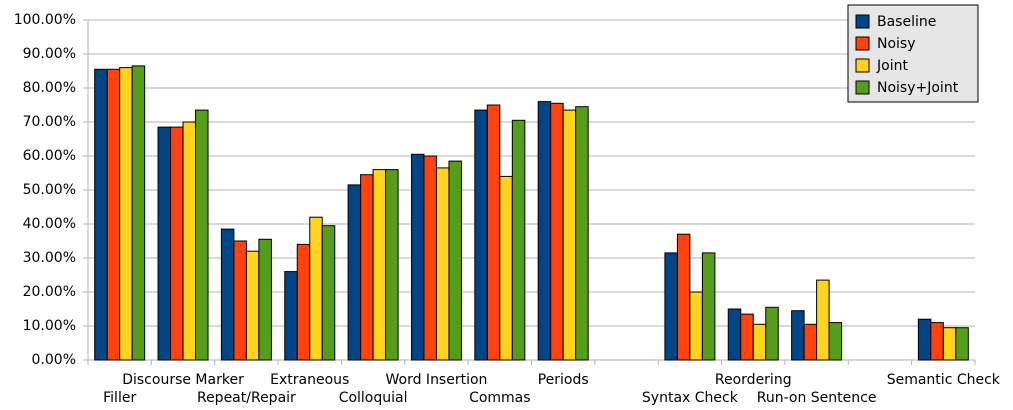 The width and height of the screenshot is (1013, 410). Describe the element at coordinates (49, 190) in the screenshot. I see `y-tick-label: 50.00%` at that location.